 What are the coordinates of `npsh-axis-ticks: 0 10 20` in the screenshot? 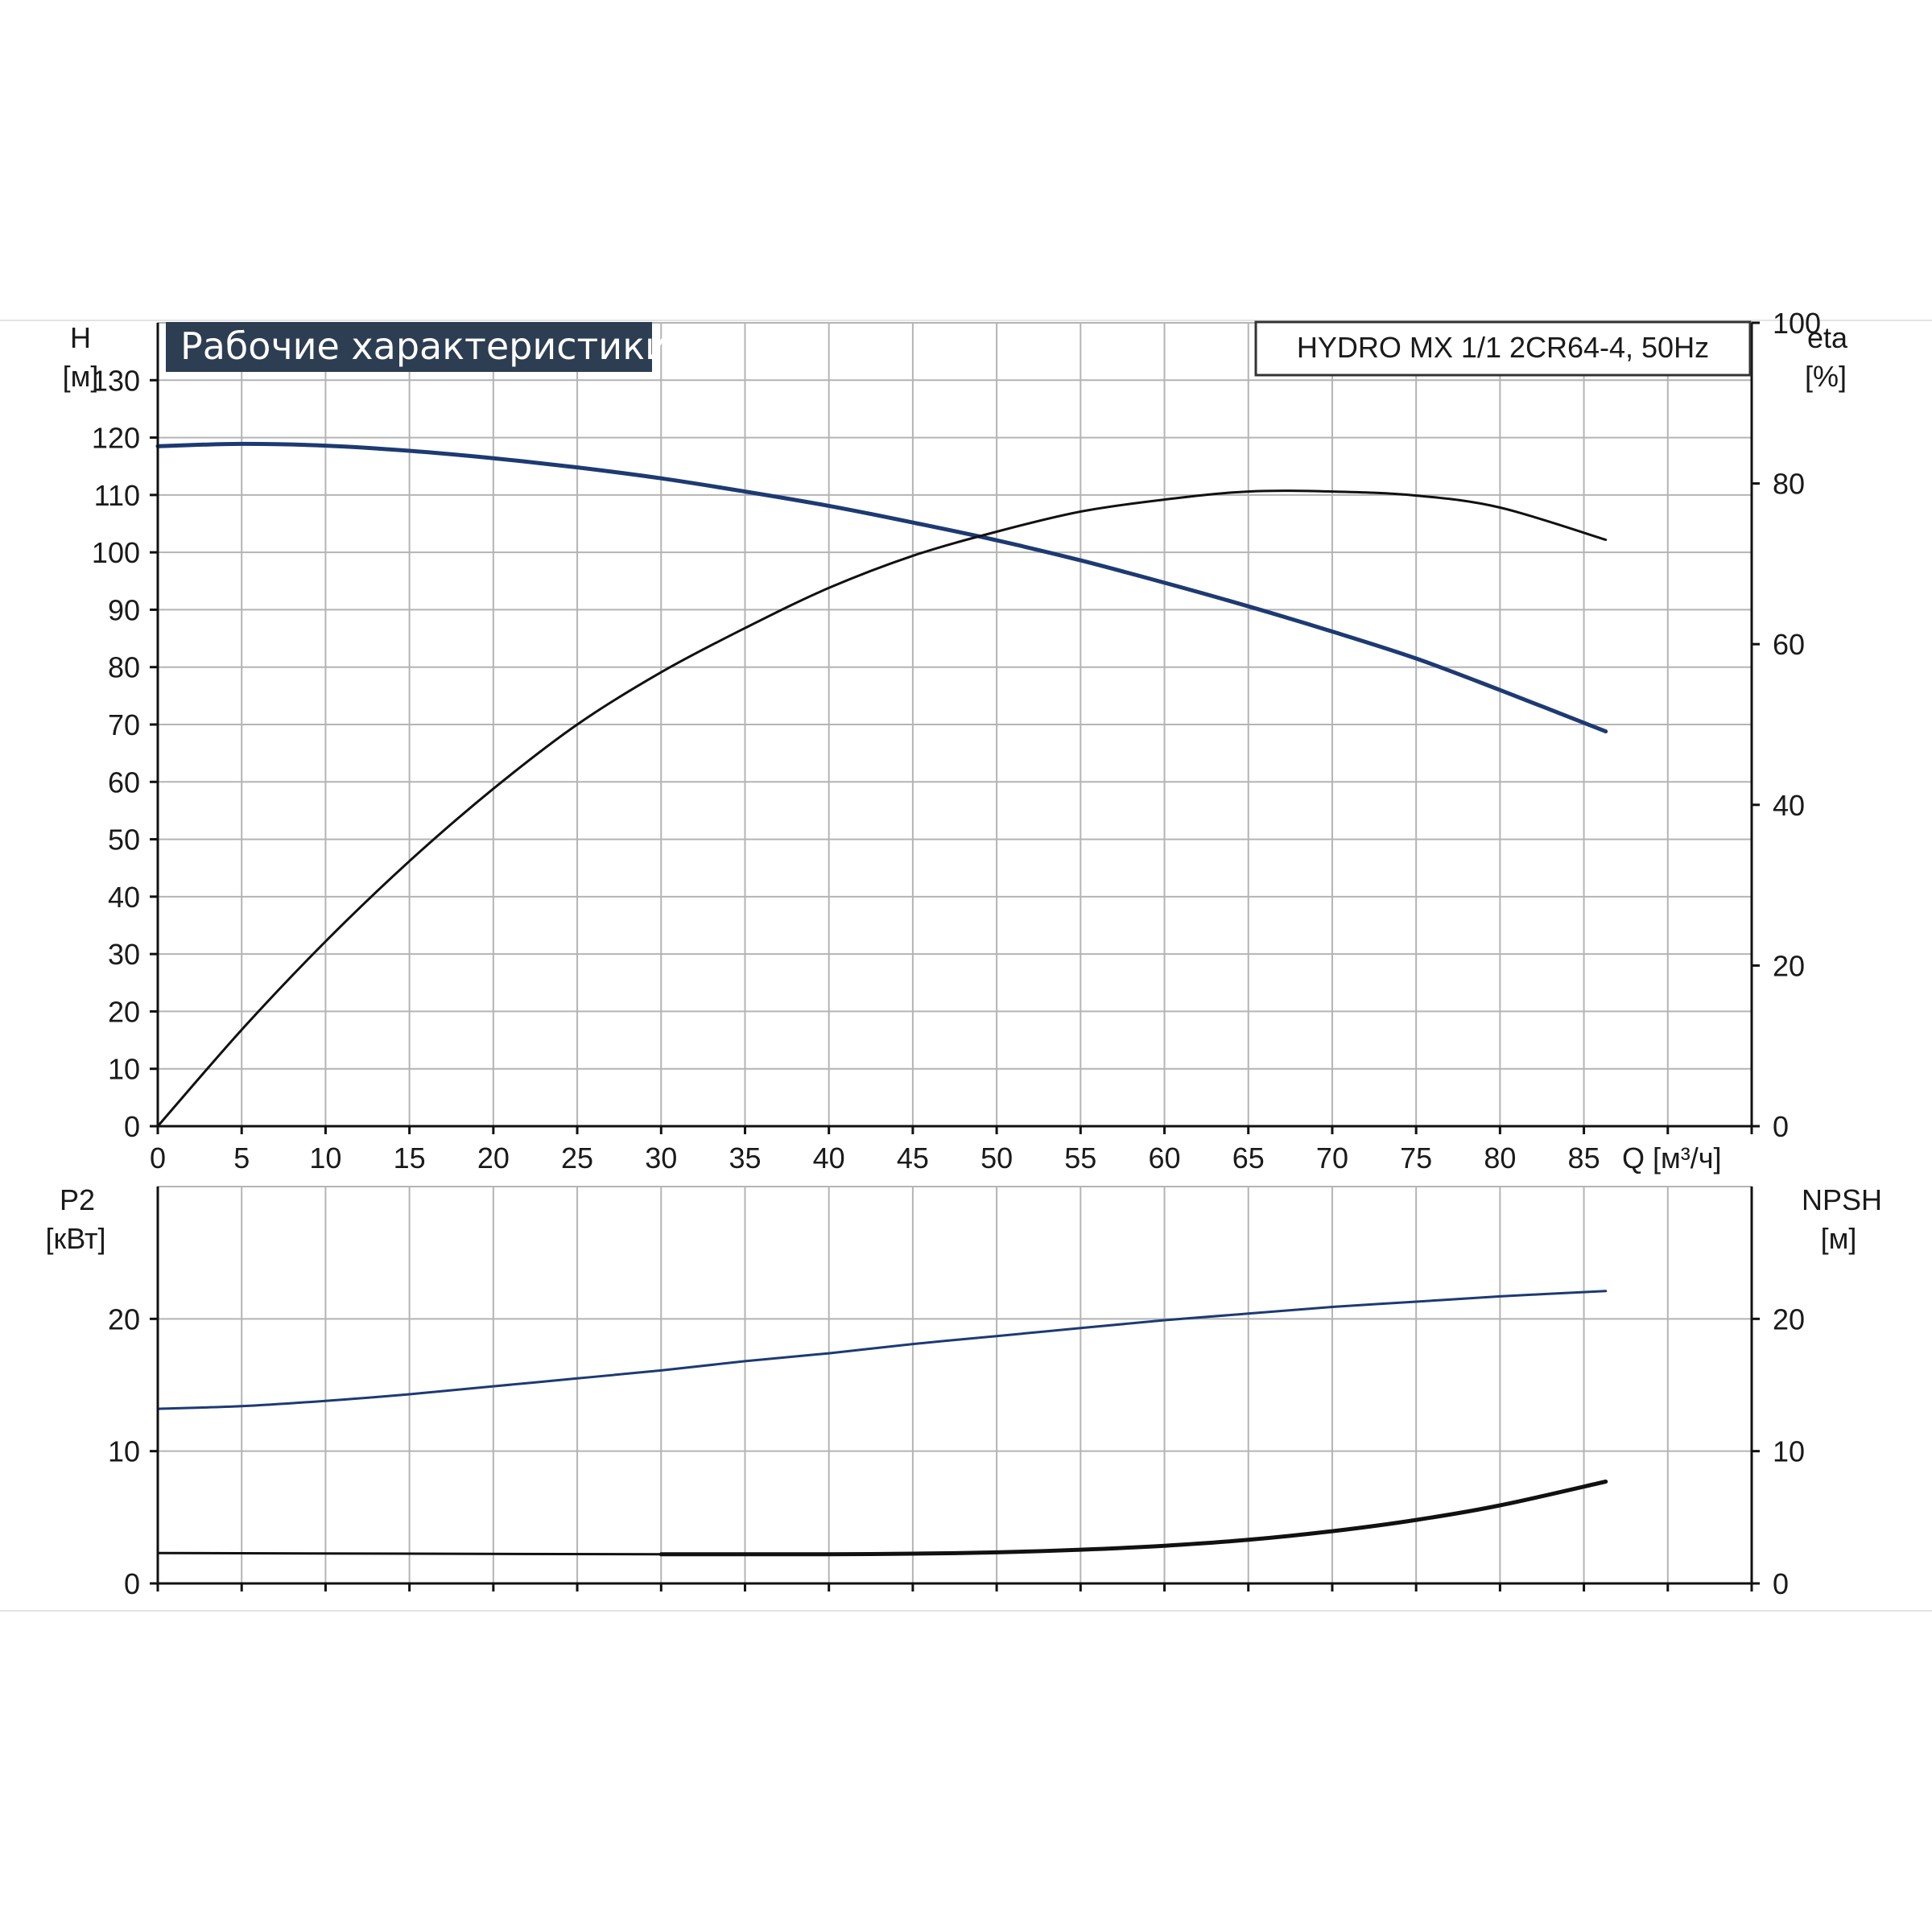 It's located at (1778, 1451).